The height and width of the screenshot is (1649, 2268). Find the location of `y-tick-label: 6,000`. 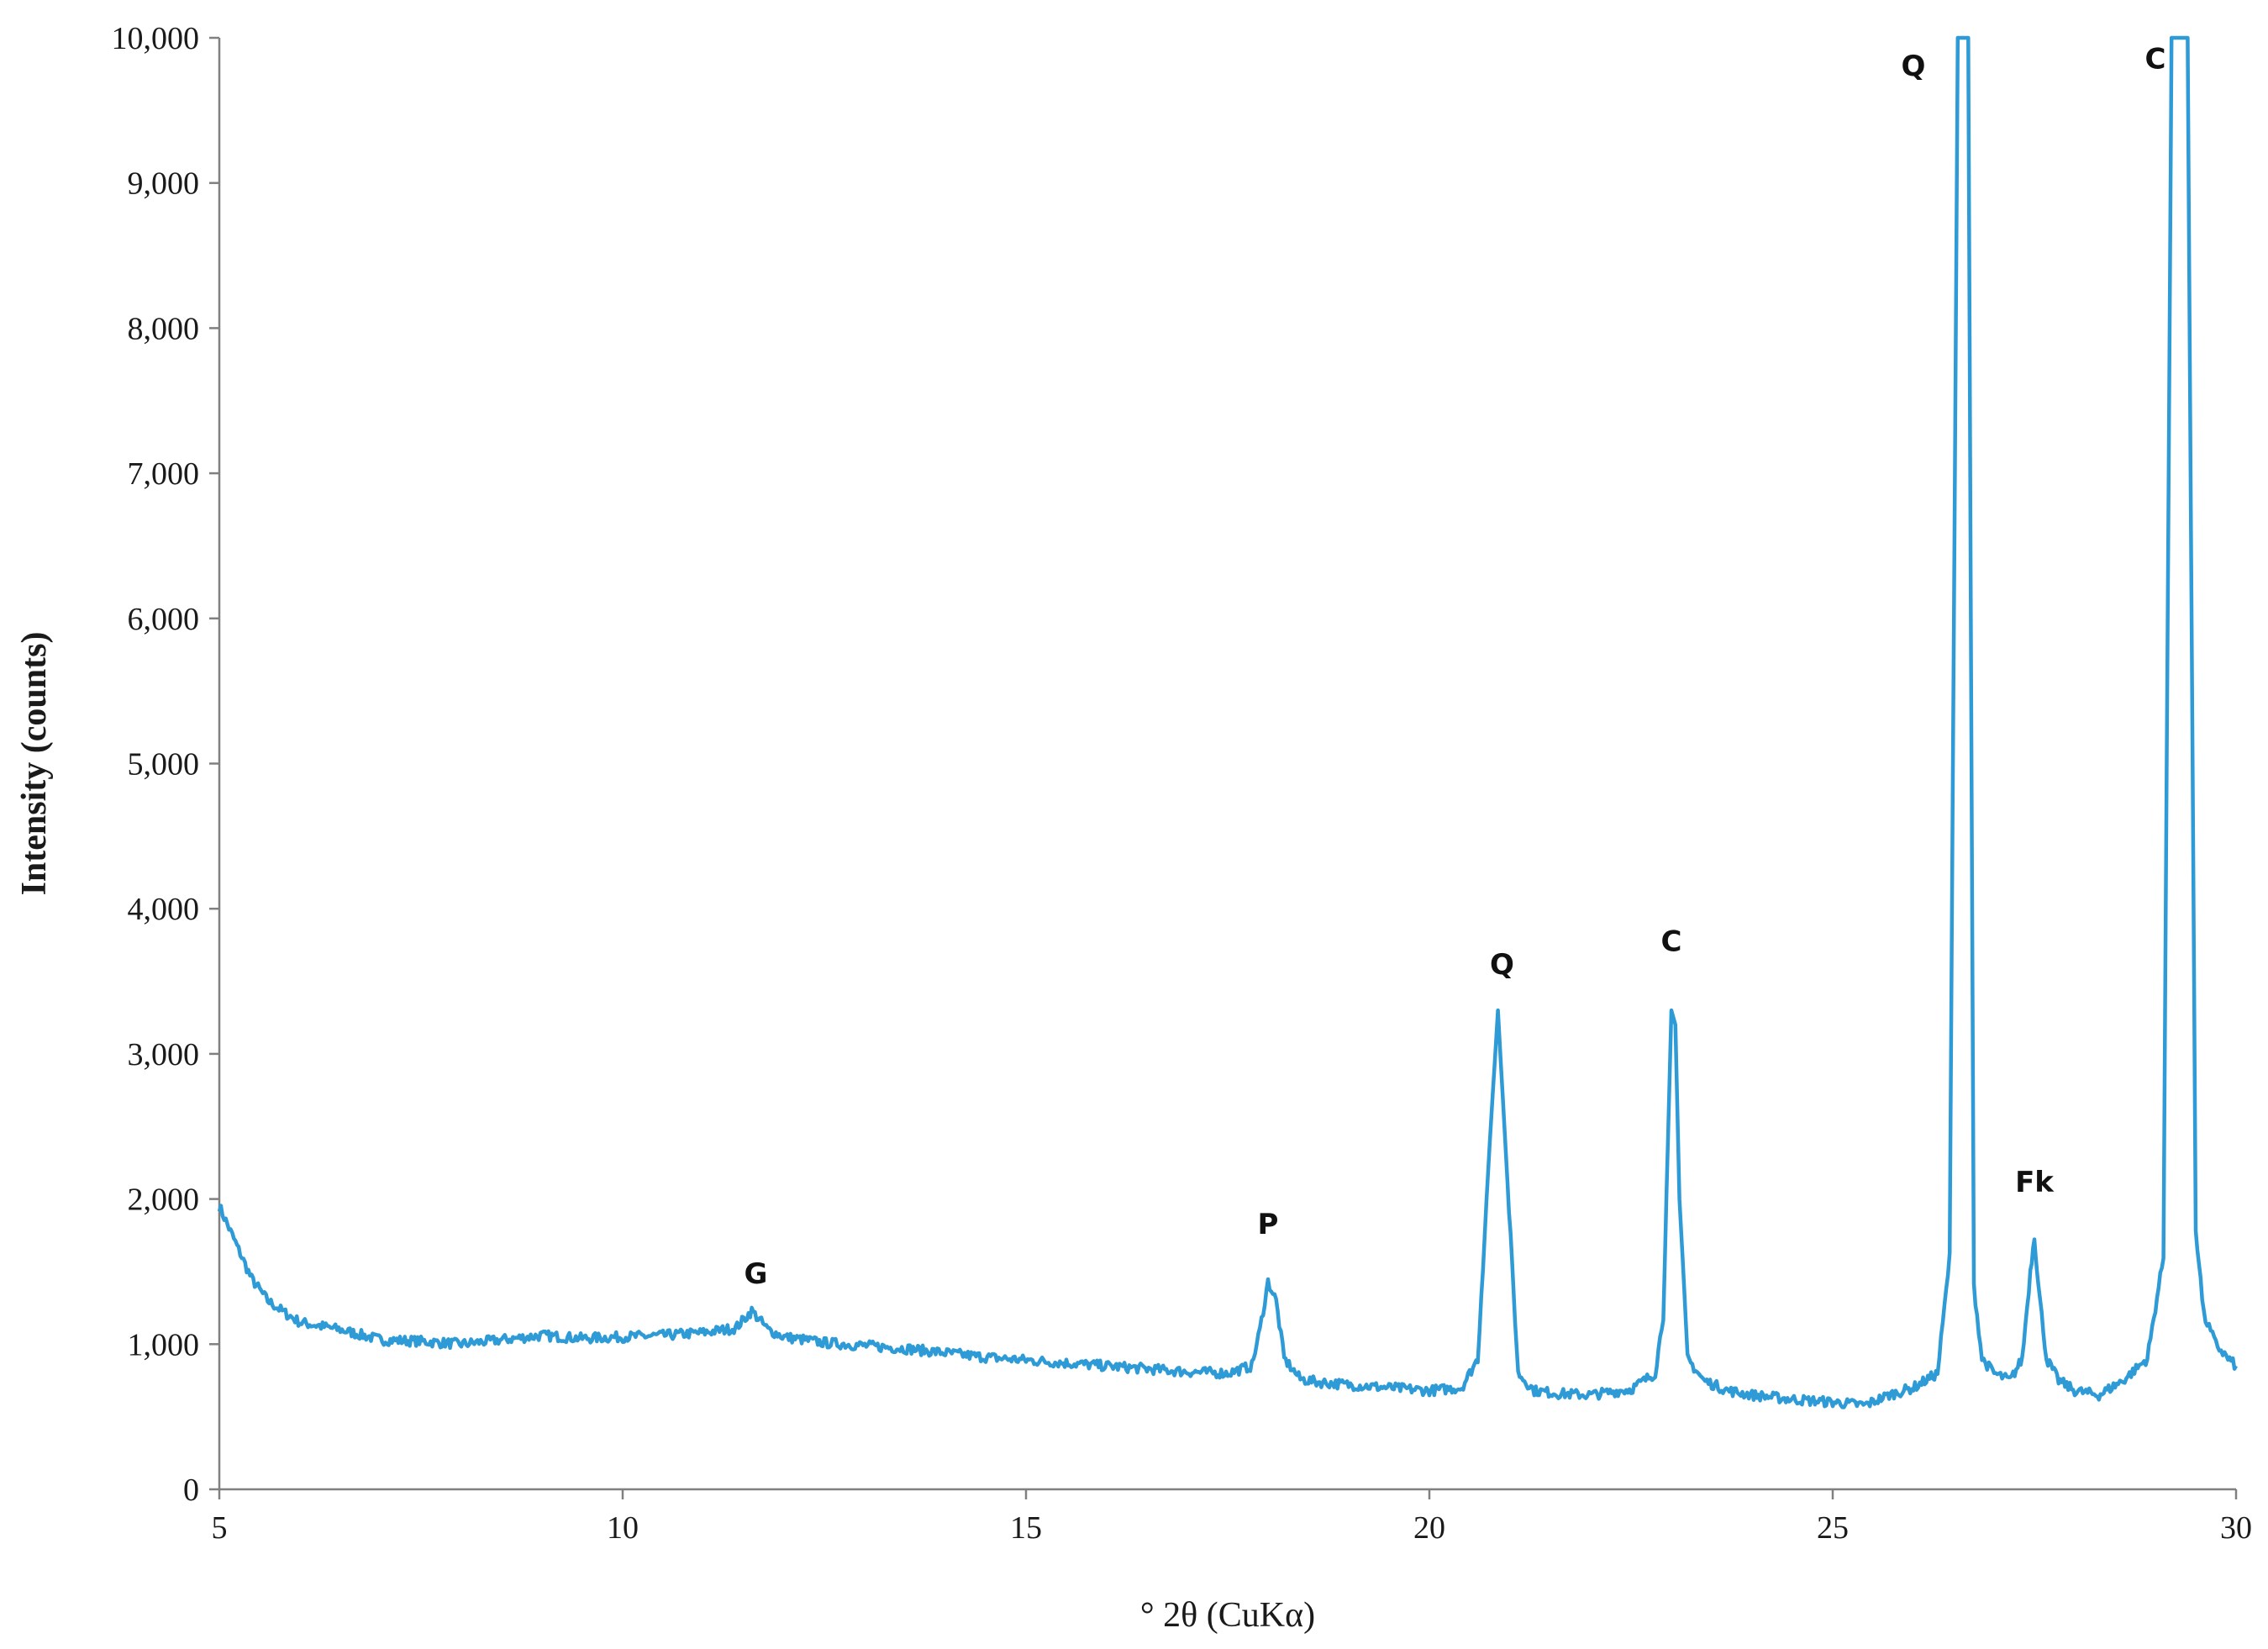

y-tick-label: 6,000 is located at coordinates (164, 619).